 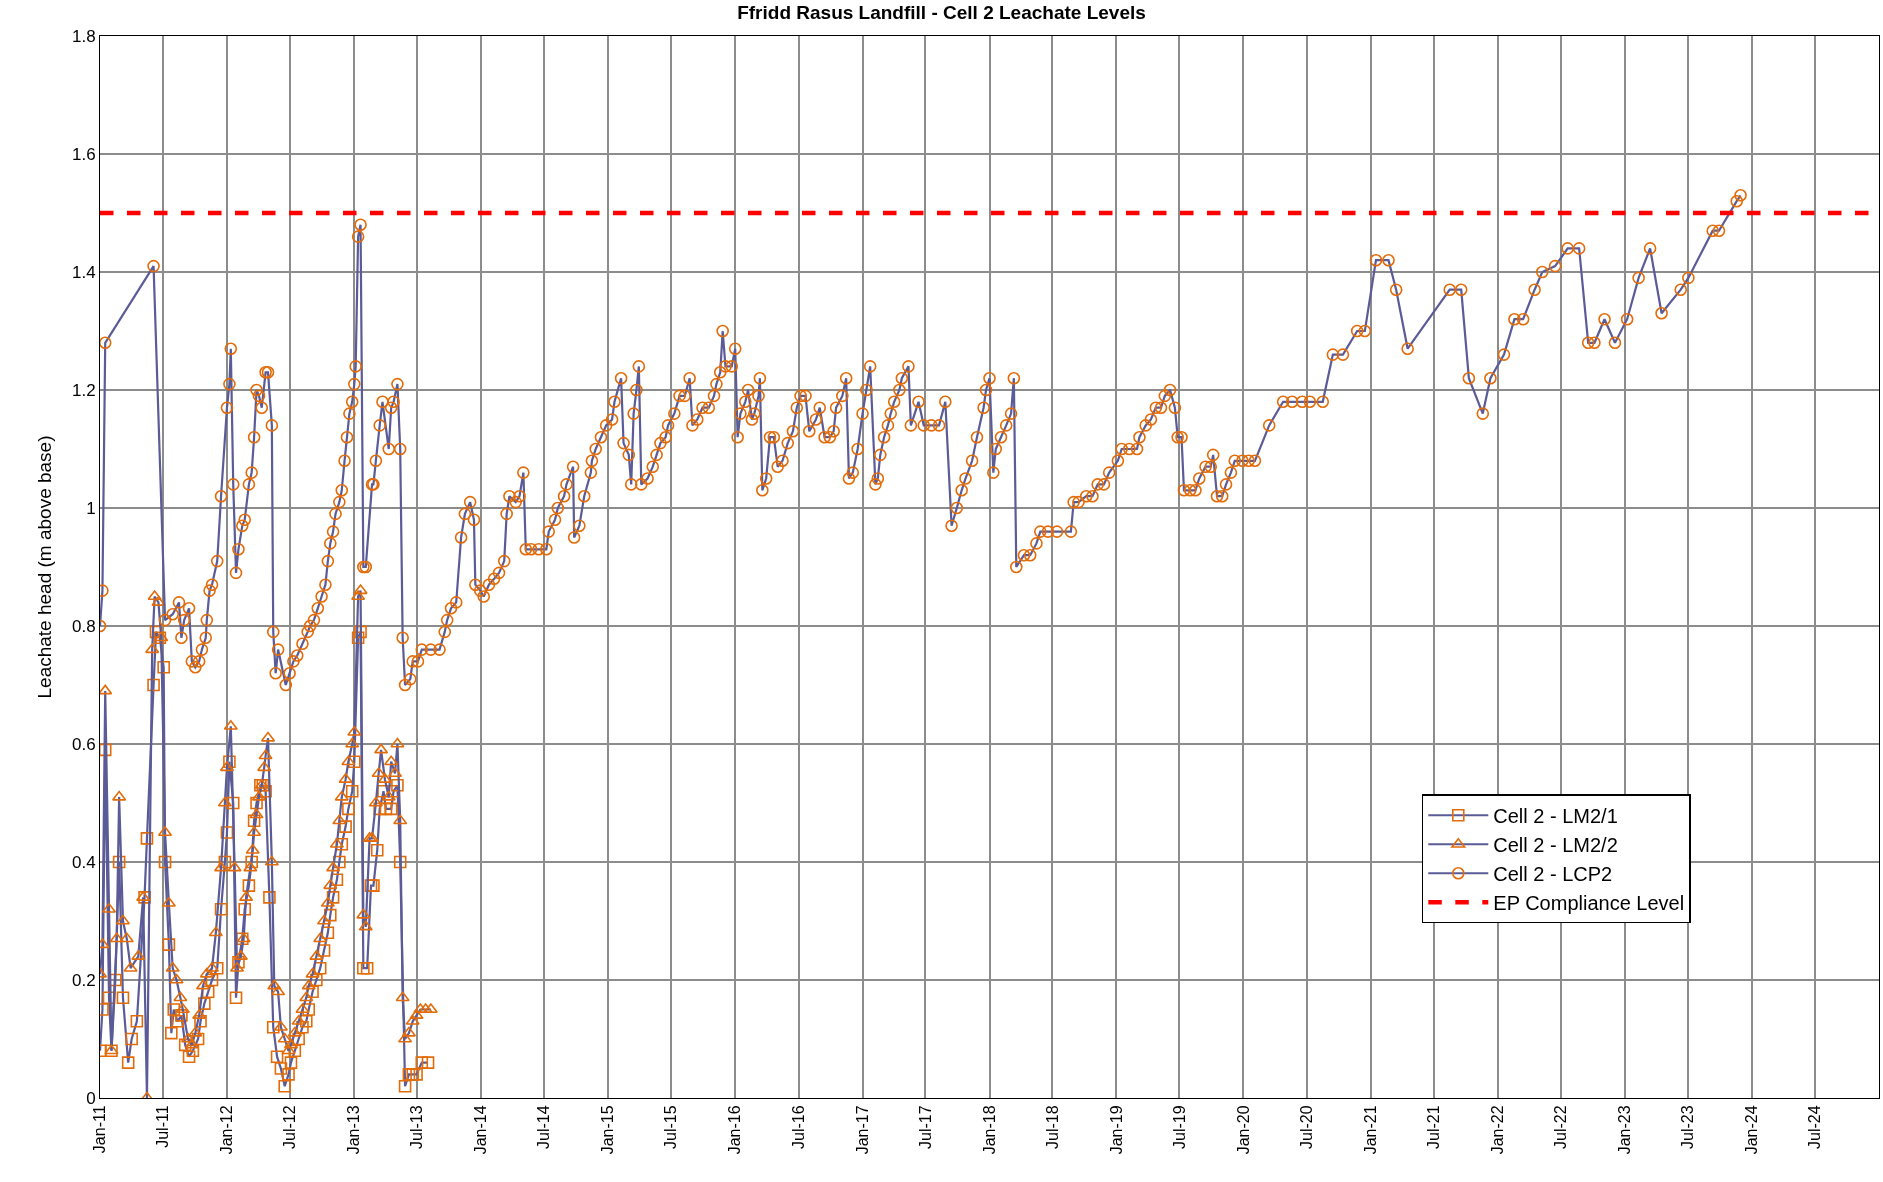 What do you see at coordinates (83, 980) in the screenshot?
I see `y-tick-label: 0.2` at bounding box center [83, 980].